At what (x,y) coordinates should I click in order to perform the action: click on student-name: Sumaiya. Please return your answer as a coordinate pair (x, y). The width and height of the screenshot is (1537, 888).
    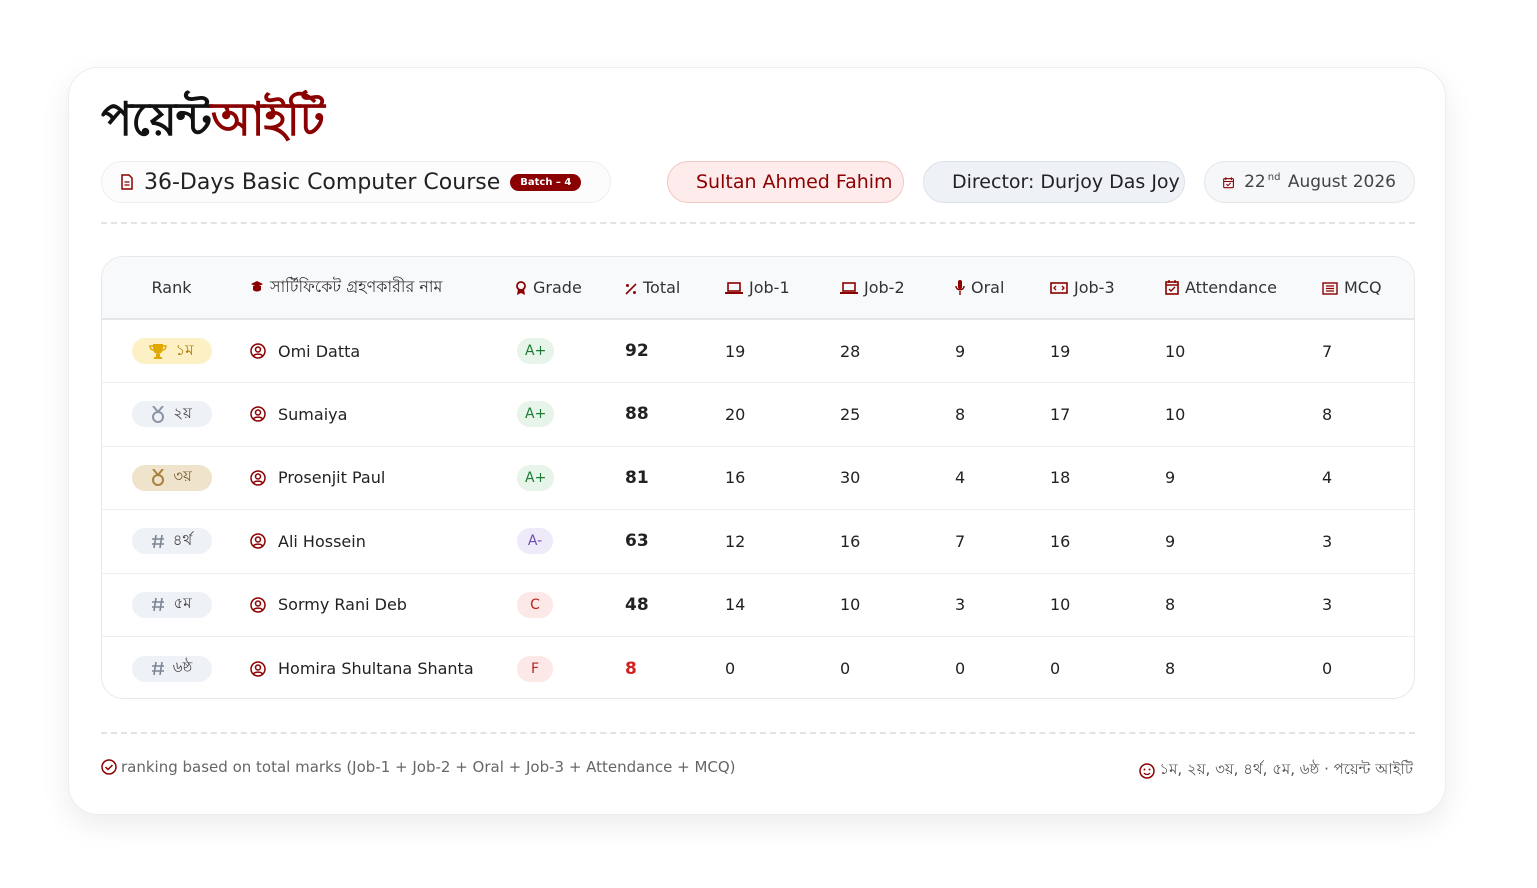
    Looking at the image, I should click on (313, 414).